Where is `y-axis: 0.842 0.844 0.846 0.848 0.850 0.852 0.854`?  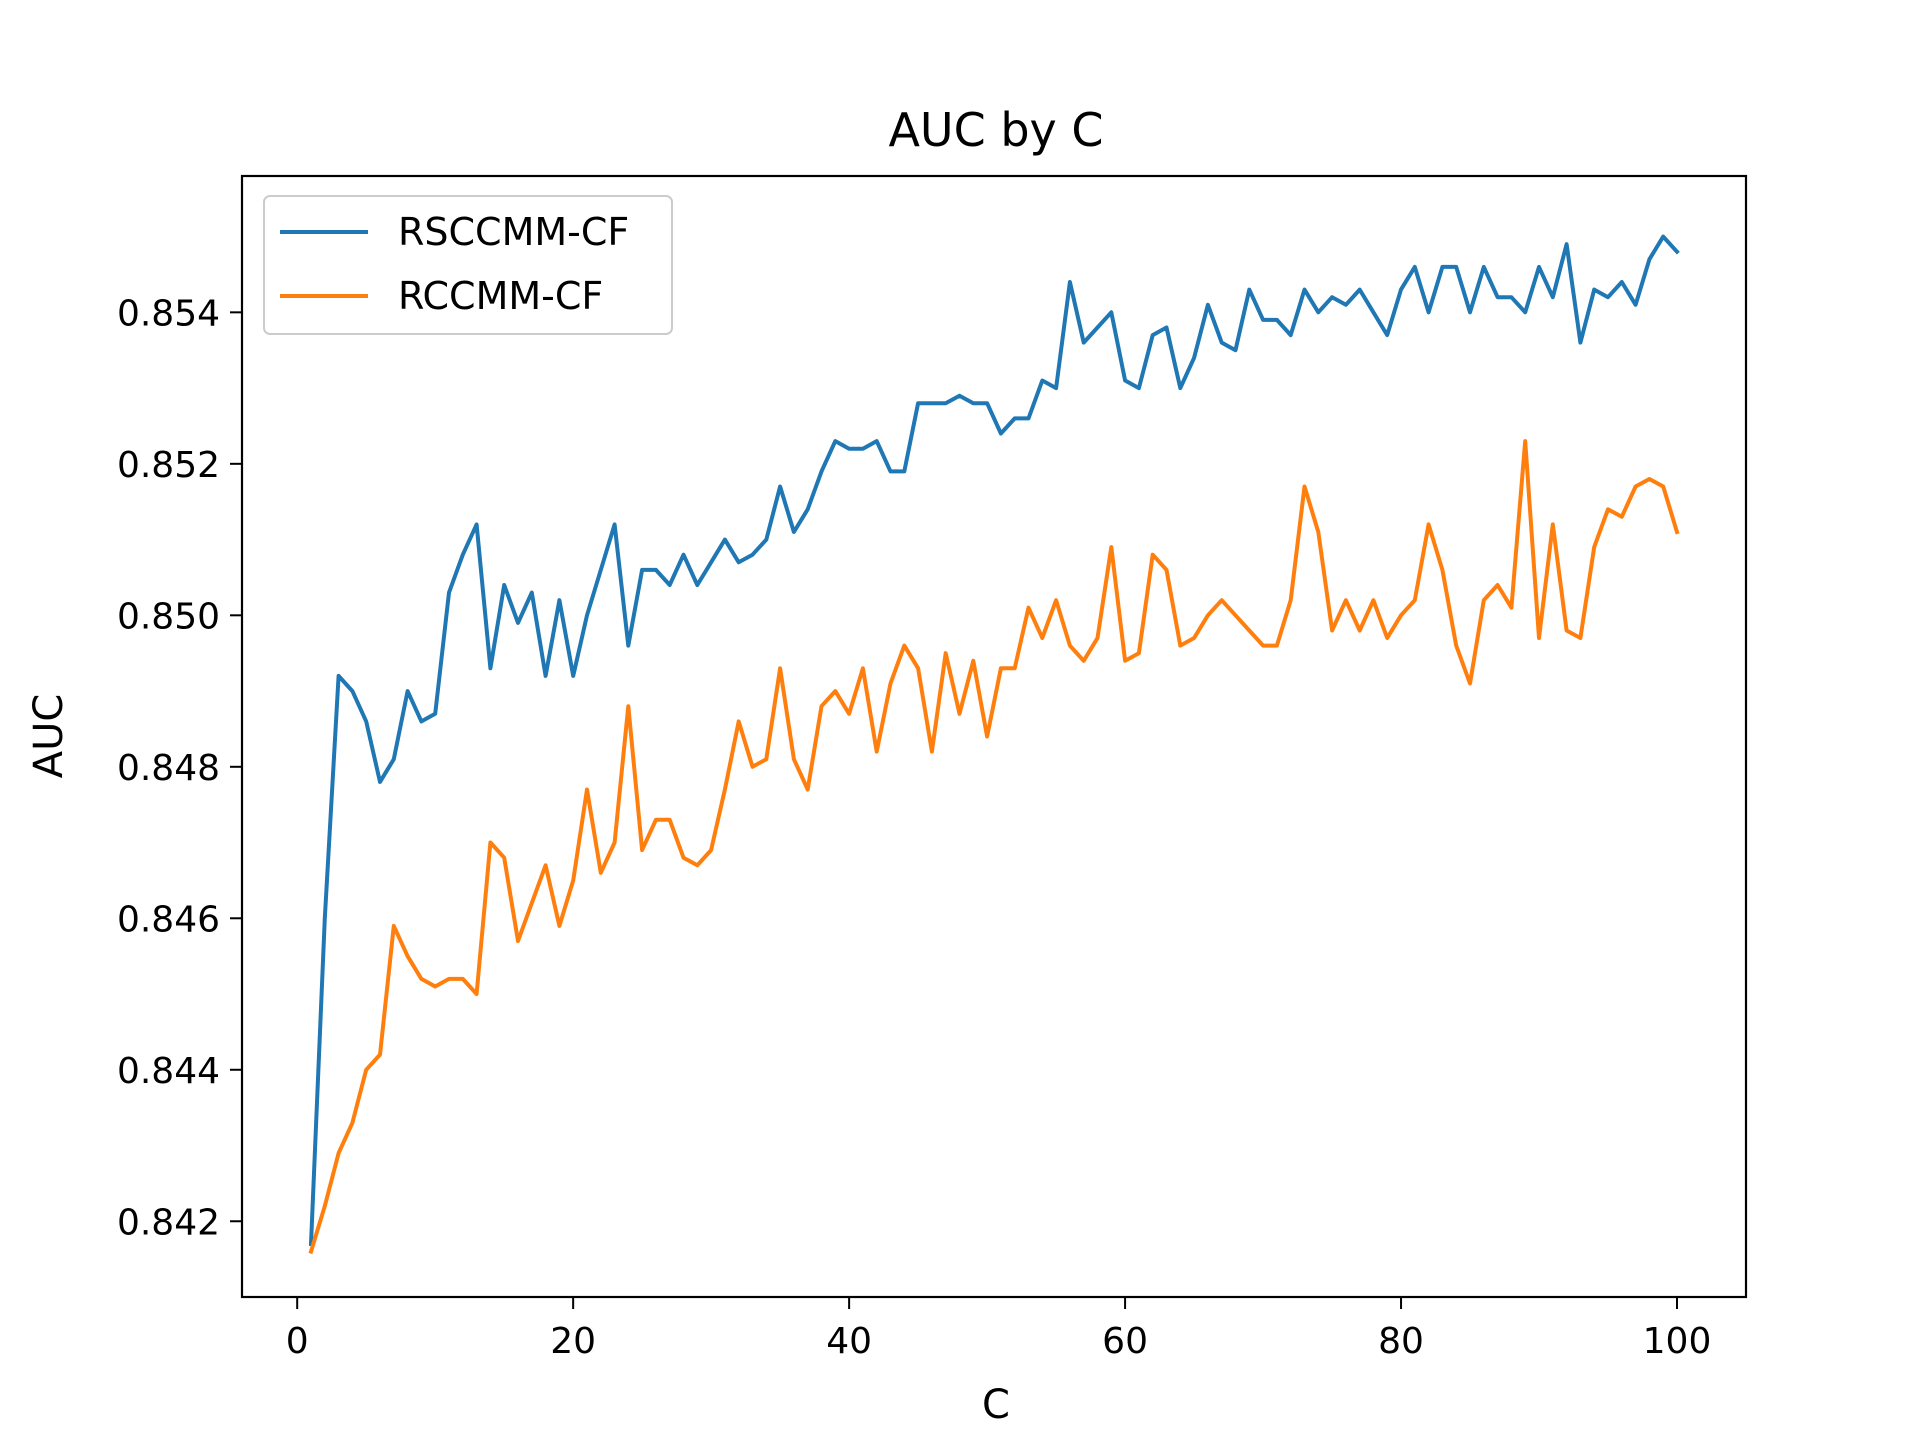 y-axis: 0.842 0.844 0.846 0.848 0.850 0.852 0.854 is located at coordinates (179, 768).